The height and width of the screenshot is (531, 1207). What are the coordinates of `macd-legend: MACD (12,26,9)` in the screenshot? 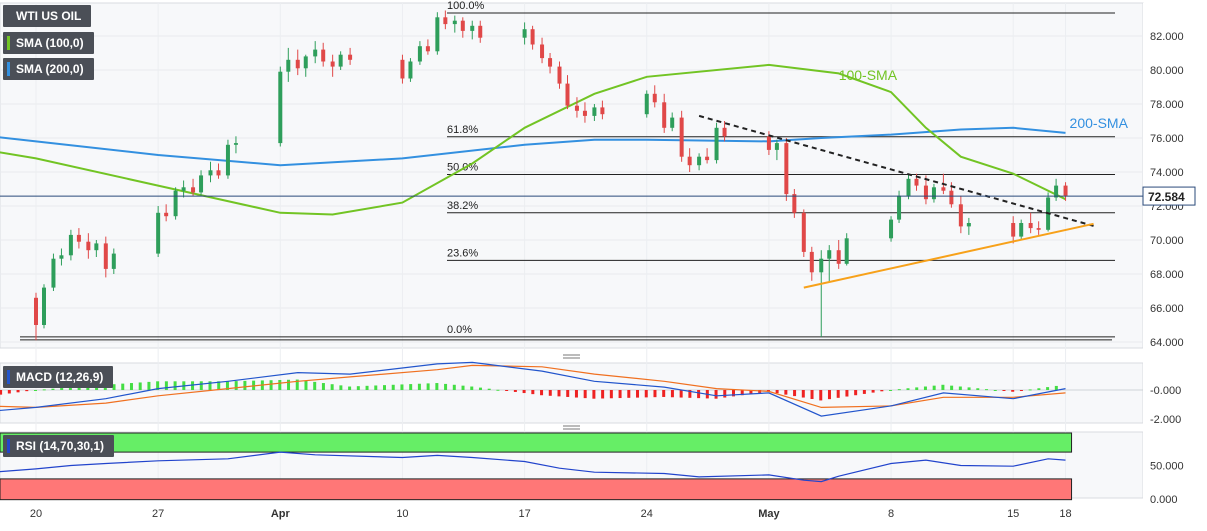 It's located at (58, 377).